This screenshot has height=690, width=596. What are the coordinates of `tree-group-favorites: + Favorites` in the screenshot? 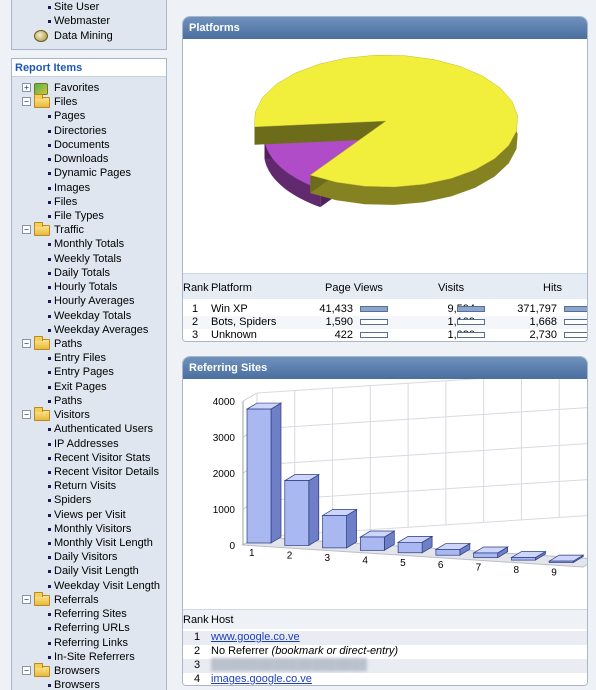 It's located at (89, 88).